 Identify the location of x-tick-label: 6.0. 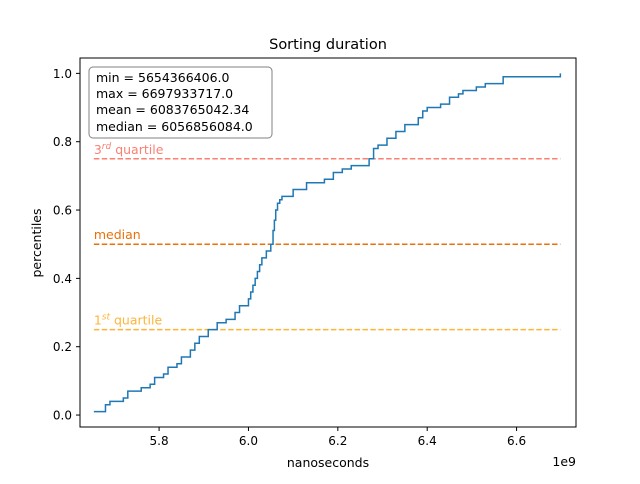
(248, 441).